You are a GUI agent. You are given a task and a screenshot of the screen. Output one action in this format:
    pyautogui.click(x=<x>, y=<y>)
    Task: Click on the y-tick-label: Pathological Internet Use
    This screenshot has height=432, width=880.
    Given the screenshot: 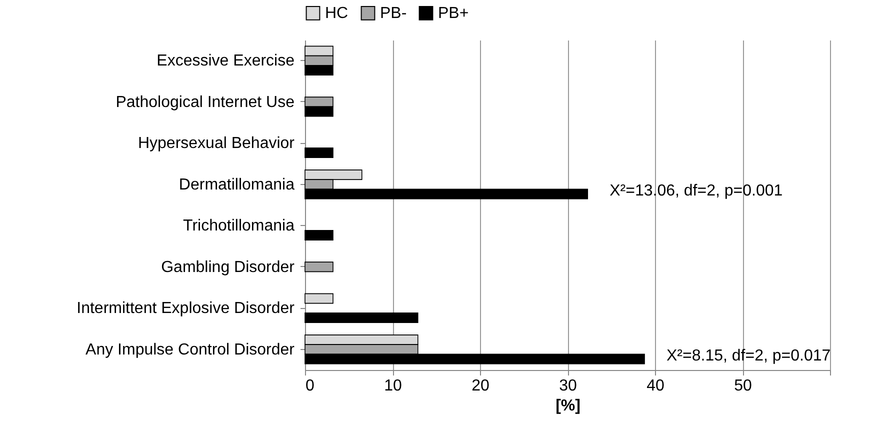 What is the action you would take?
    pyautogui.click(x=205, y=102)
    